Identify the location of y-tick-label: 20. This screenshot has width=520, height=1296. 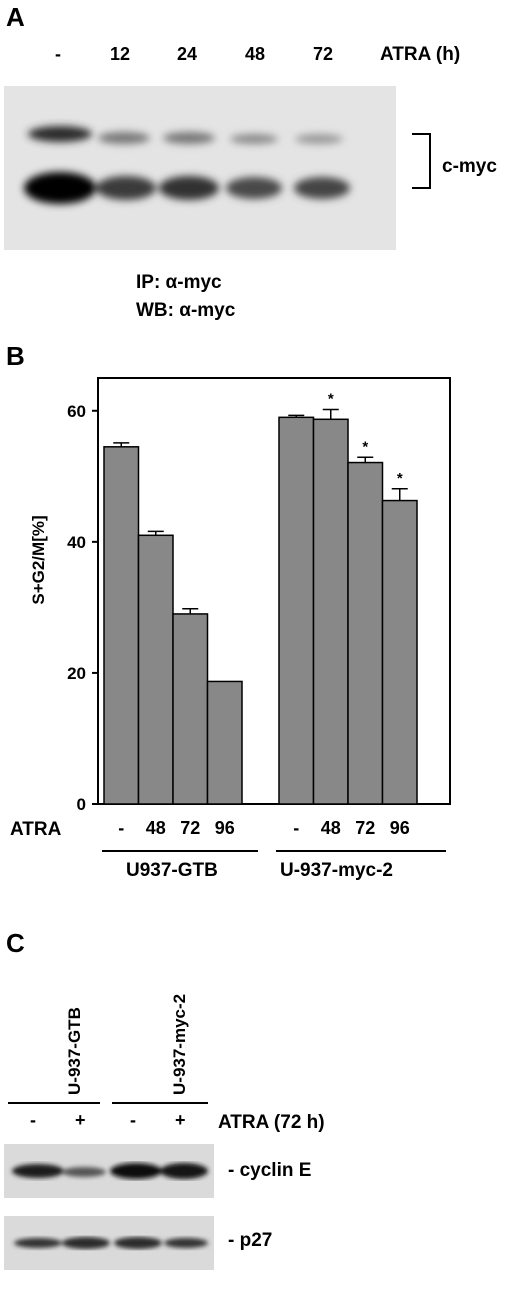
(76, 673).